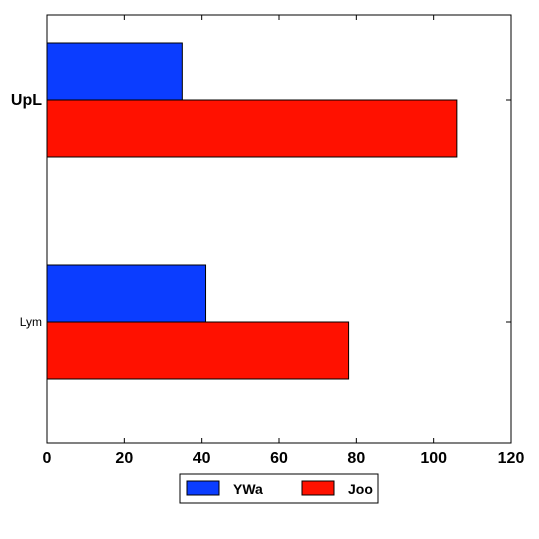 The height and width of the screenshot is (539, 539). Describe the element at coordinates (252, 128) in the screenshot. I see `bar-joo-upl` at that location.